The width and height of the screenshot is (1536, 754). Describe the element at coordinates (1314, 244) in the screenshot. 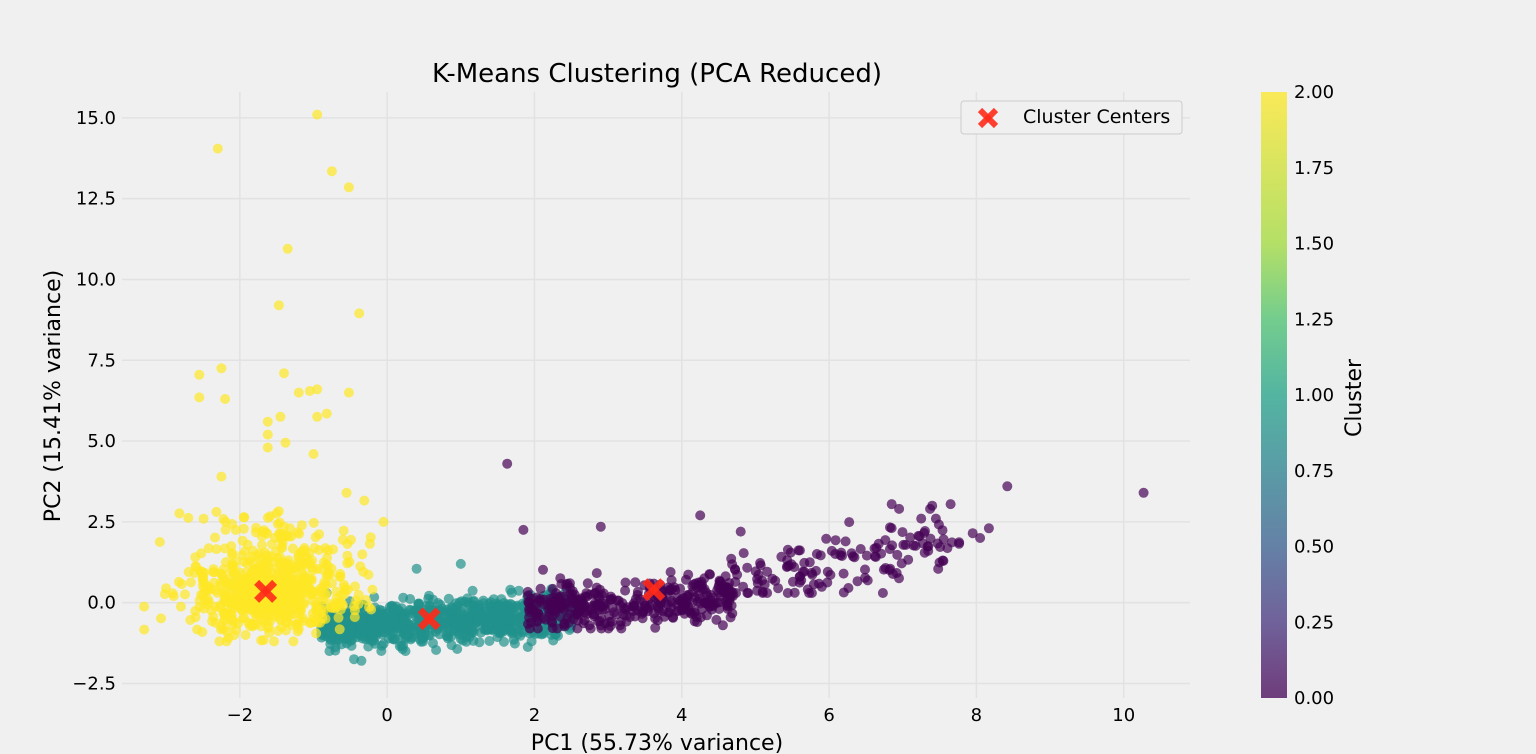

I see `colorbar-tick-label: 1.50` at that location.